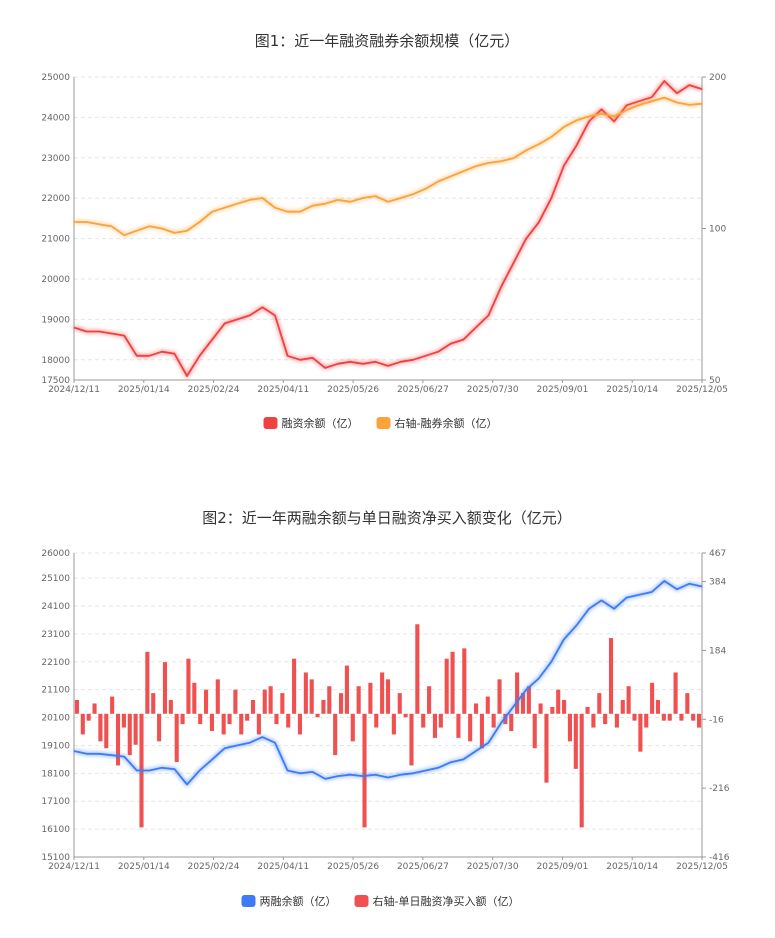 This screenshot has height=938, width=775. What do you see at coordinates (214, 867) in the screenshot?
I see `x-tick-label: 2025/02/24` at bounding box center [214, 867].